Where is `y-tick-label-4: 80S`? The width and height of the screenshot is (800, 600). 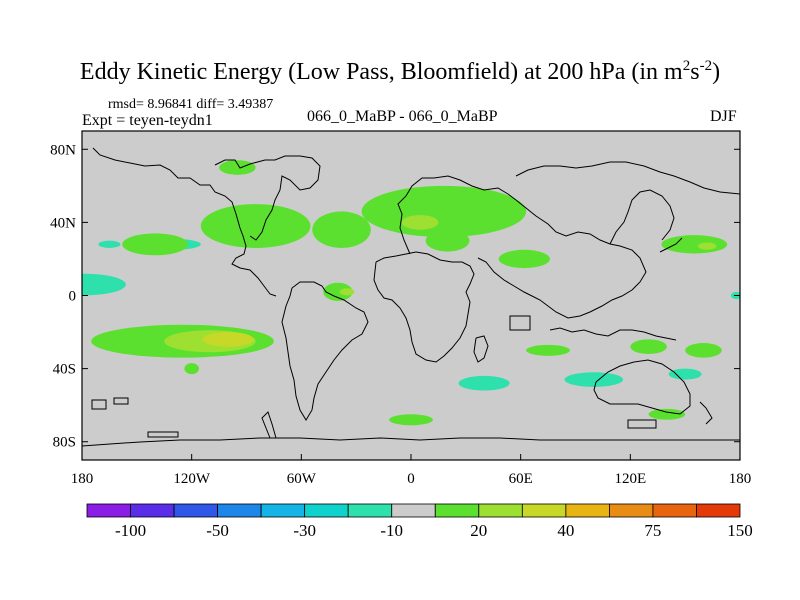
y-tick-label-4: 80S is located at coordinates (64, 443).